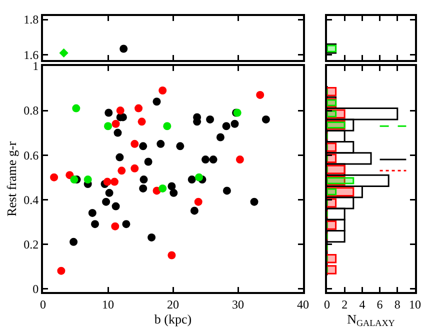 This screenshot has width=436, height=332. What do you see at coordinates (12, 178) in the screenshot?
I see `y-axis-title: Rest frame g-r` at bounding box center [12, 178].